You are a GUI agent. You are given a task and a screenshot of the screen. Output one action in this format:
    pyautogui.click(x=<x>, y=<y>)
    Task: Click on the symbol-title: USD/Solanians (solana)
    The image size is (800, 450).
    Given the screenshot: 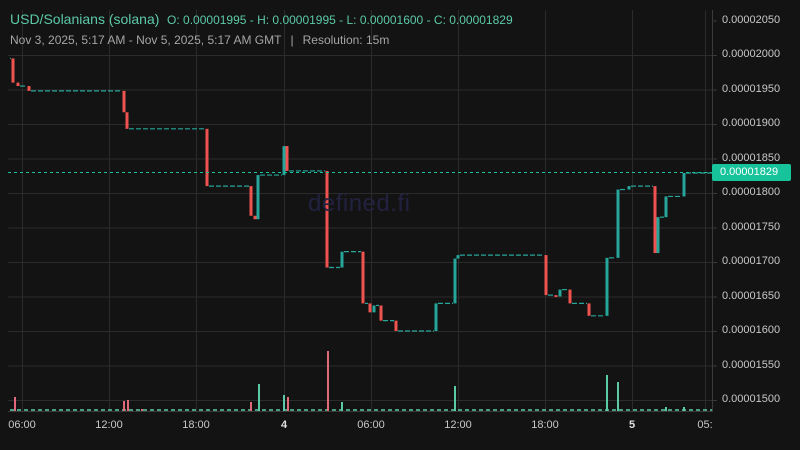 What is the action you would take?
    pyautogui.click(x=85, y=19)
    